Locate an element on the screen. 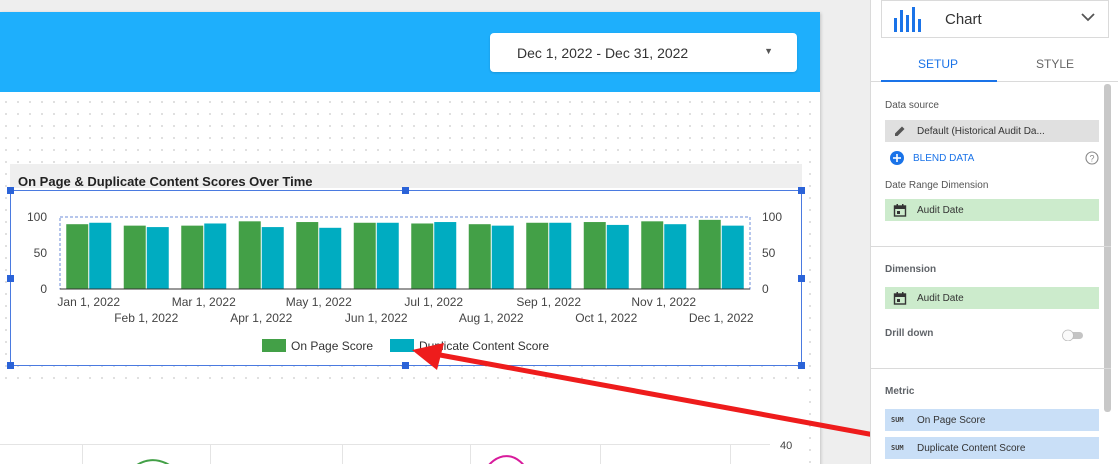 The width and height of the screenshot is (1118, 464). pencil-icon is located at coordinates (900, 131).